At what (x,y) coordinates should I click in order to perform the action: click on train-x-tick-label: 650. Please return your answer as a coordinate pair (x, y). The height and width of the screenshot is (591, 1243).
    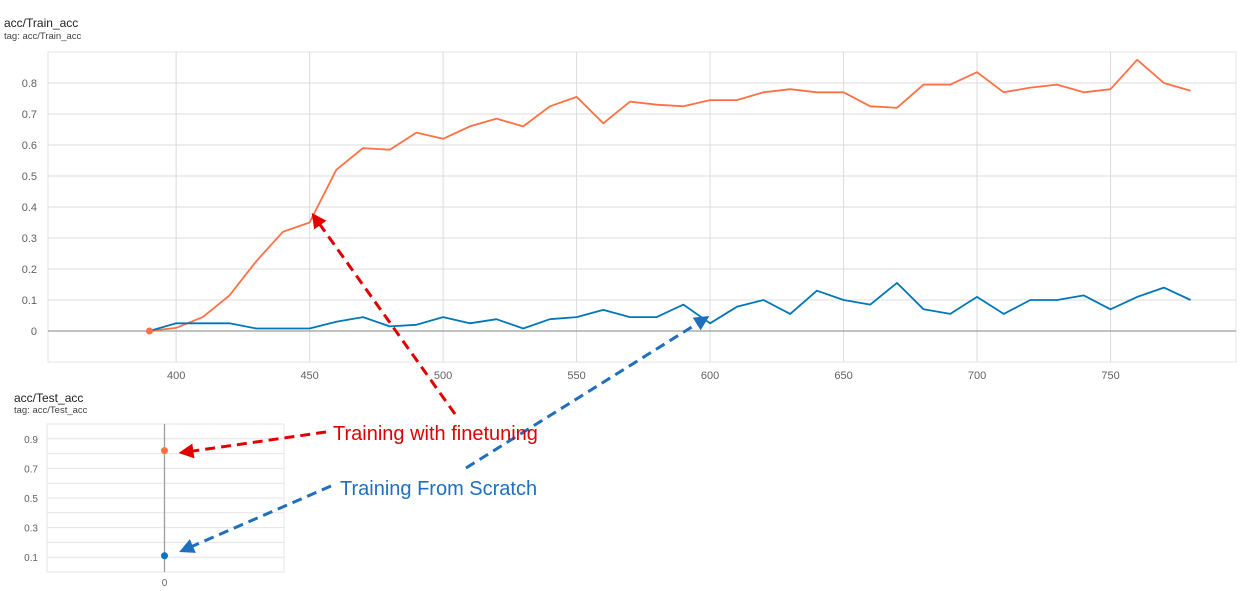
    Looking at the image, I should click on (843, 376).